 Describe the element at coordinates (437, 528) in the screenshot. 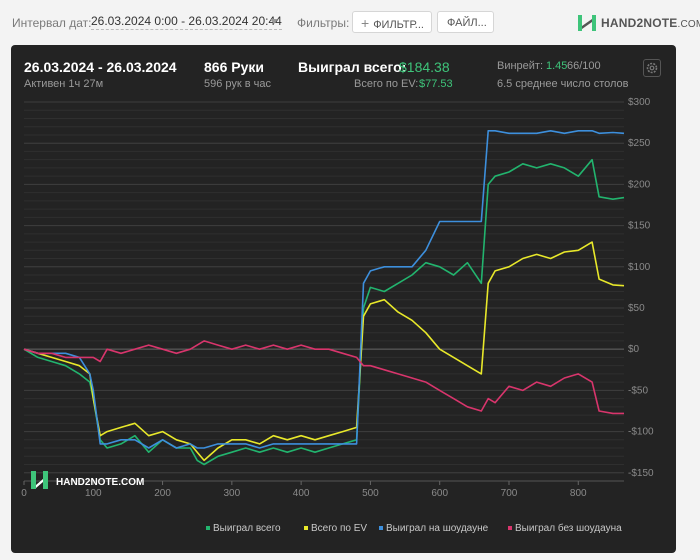

I see `legend-item: Выиграл на шоудауне` at that location.